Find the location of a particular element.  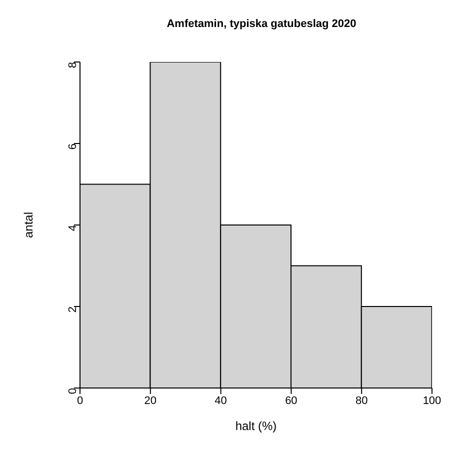

x-tick-label: 100 is located at coordinates (432, 400).